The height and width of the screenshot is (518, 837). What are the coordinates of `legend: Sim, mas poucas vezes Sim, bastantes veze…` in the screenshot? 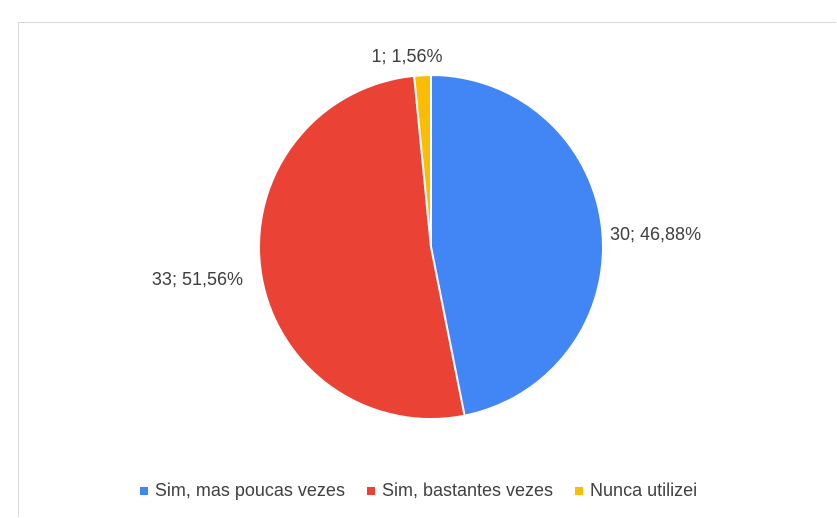 It's located at (418, 490).